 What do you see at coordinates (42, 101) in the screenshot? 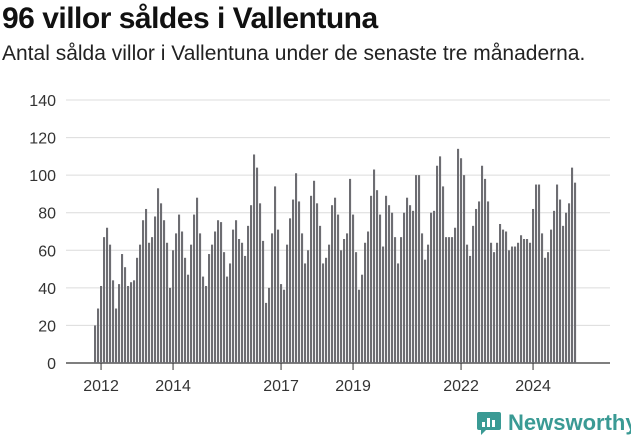
I see `y-tick-label: 140` at bounding box center [42, 101].